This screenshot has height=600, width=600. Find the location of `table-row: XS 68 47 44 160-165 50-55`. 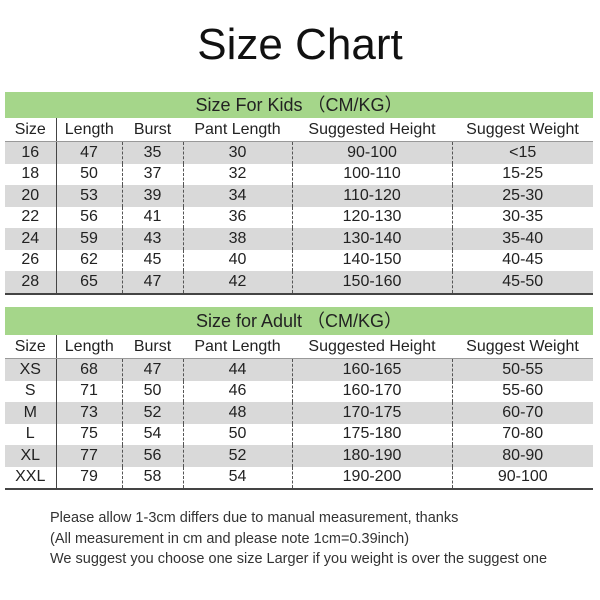

table-row: XS 68 47 44 160-165 50-55 is located at coordinates (299, 369).